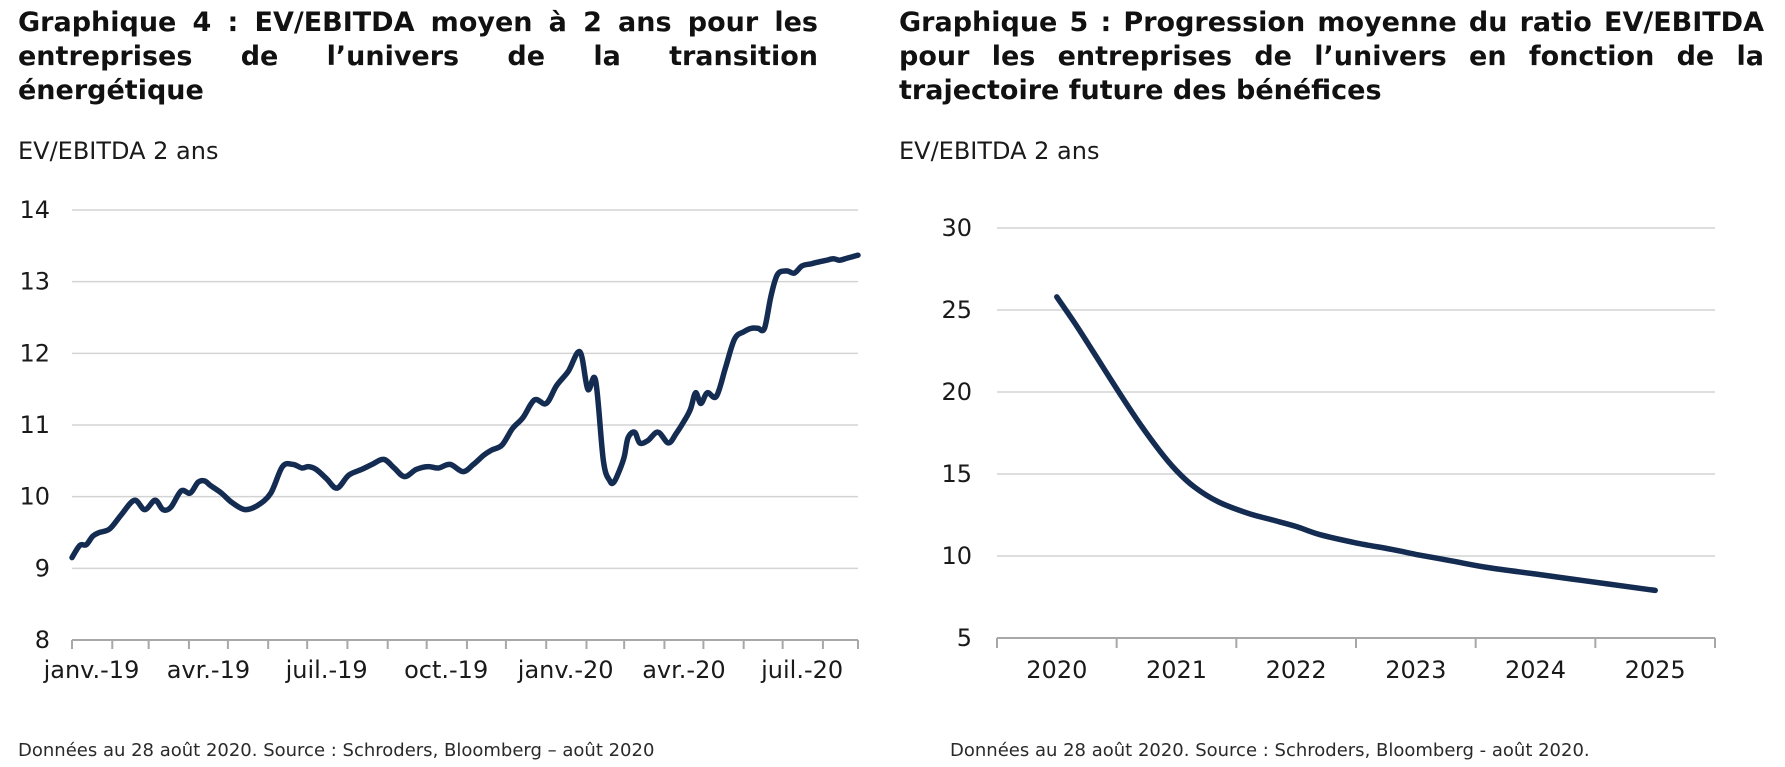 Image resolution: width=1785 pixels, height=767 pixels. What do you see at coordinates (446, 670) in the screenshot?
I see `x-tick-label: oct.-19` at bounding box center [446, 670].